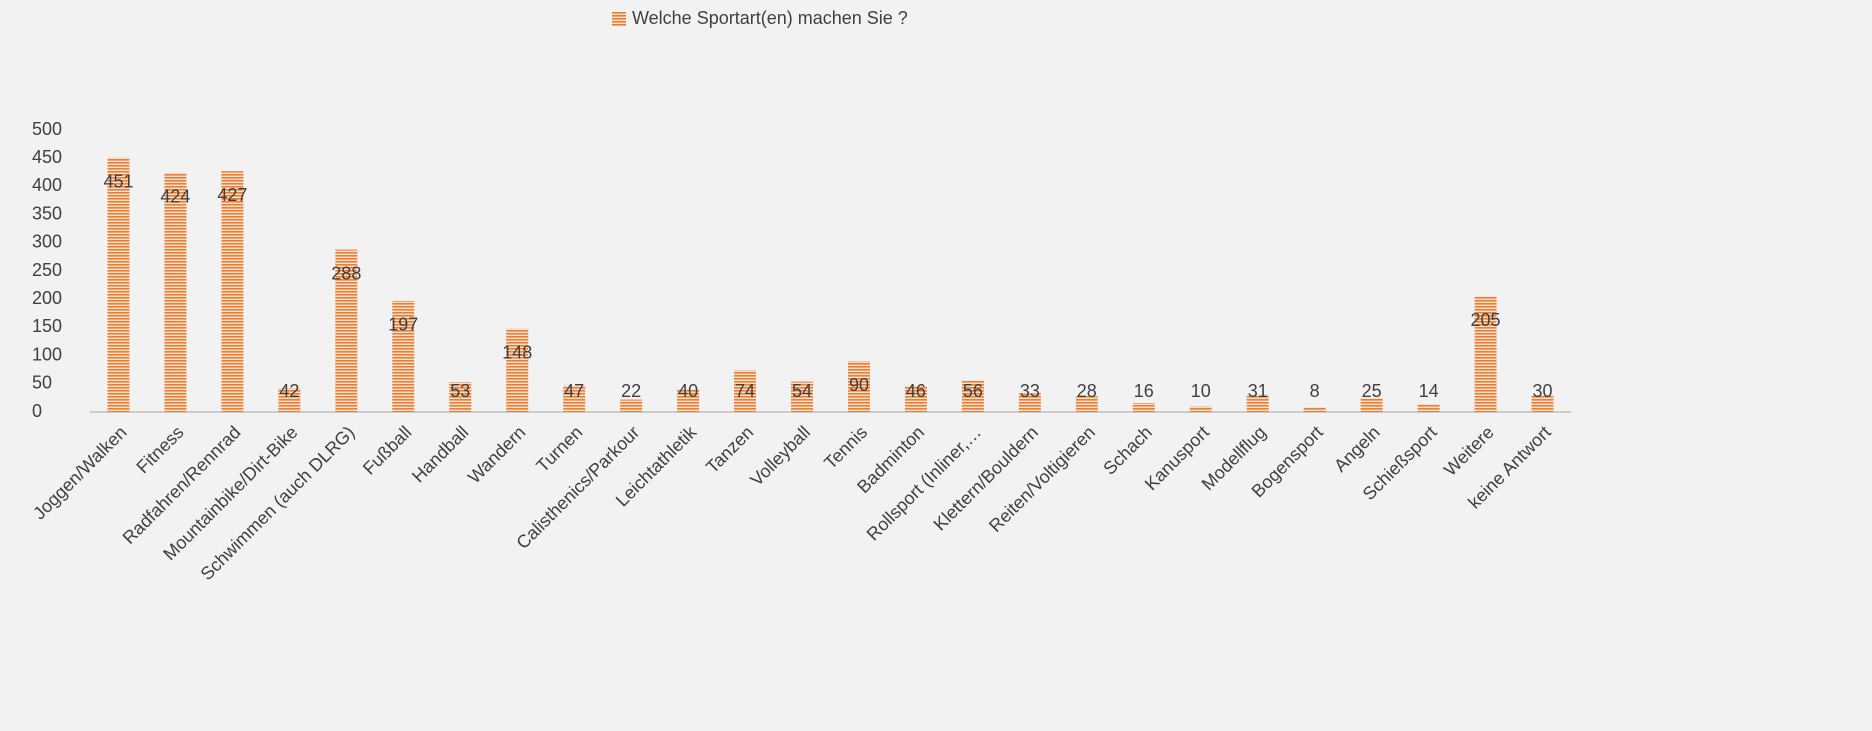  Describe the element at coordinates (845, 447) in the screenshot. I see `x-tick-label: Tennis` at that location.